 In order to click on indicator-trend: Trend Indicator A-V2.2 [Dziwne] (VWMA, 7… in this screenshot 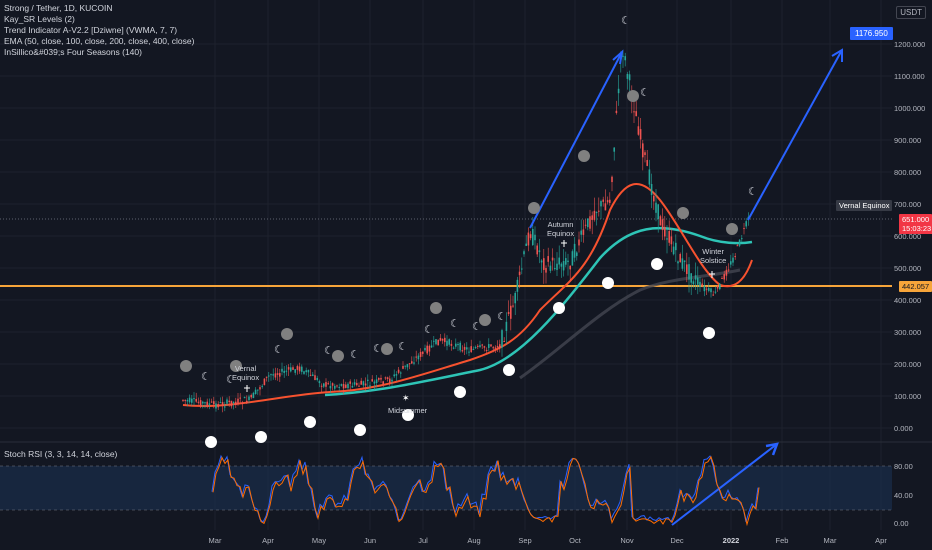, I will do `click(91, 30)`.